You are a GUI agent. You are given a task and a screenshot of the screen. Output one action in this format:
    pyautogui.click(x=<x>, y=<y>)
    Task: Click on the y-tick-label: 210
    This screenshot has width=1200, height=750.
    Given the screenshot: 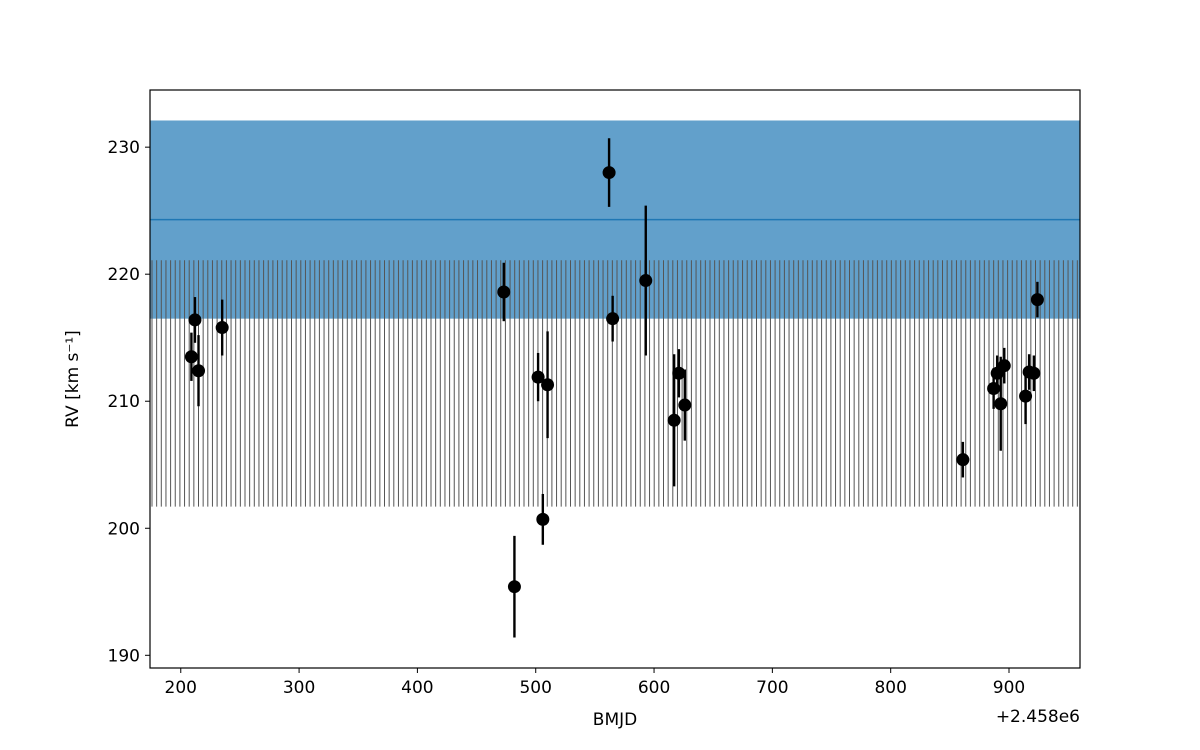 What is the action you would take?
    pyautogui.click(x=124, y=402)
    